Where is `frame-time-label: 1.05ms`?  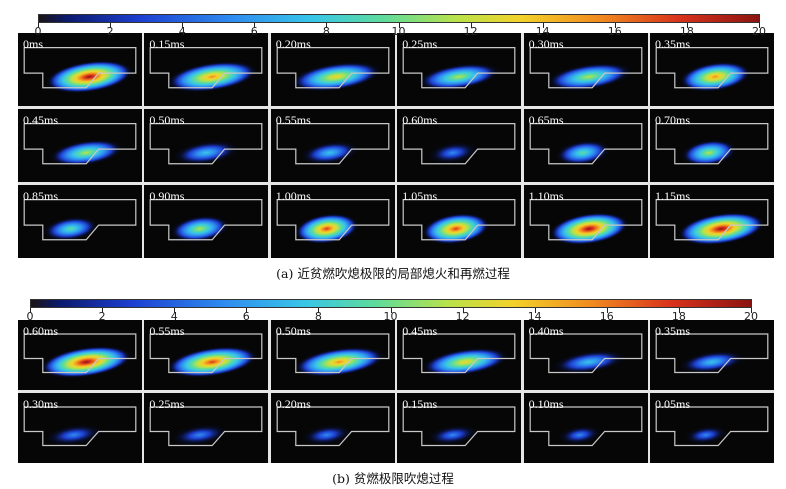
frame-time-label: 1.05ms is located at coordinates (420, 196).